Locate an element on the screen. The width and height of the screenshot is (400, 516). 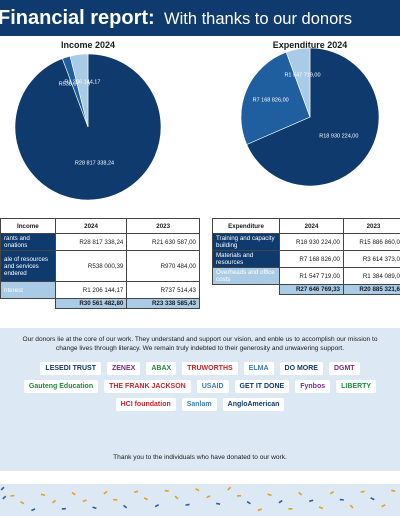
donor-logo: AngloAmerican is located at coordinates (253, 404).